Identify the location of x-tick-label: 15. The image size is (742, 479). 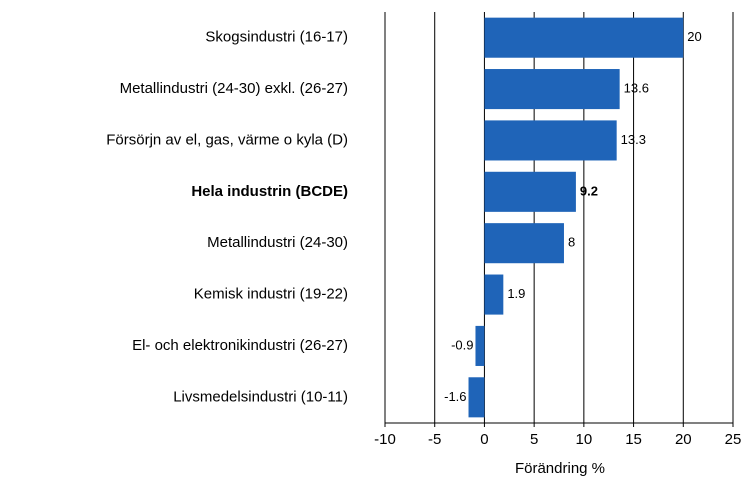
(633, 439).